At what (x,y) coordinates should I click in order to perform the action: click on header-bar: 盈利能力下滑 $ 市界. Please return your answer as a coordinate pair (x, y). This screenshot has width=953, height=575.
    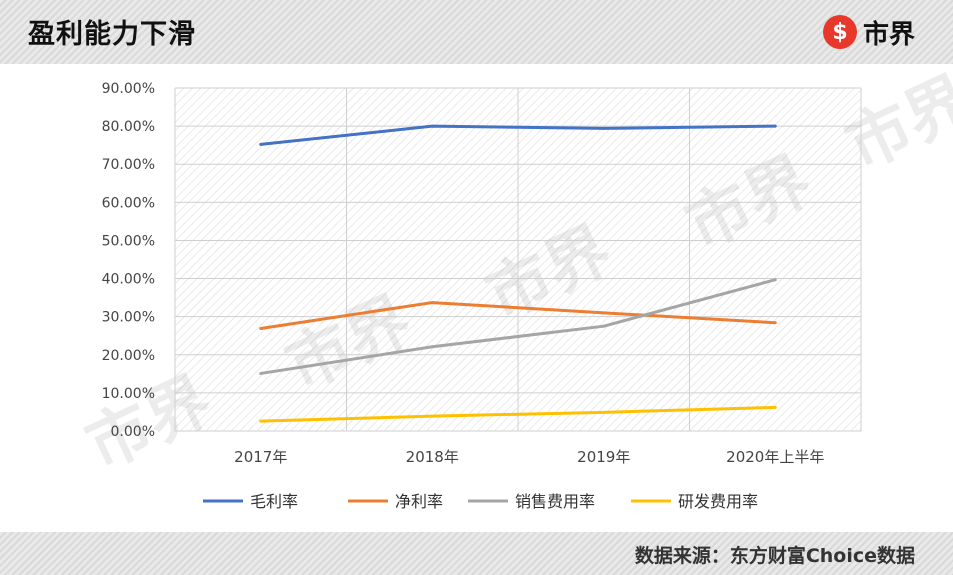
    Looking at the image, I should click on (476, 32).